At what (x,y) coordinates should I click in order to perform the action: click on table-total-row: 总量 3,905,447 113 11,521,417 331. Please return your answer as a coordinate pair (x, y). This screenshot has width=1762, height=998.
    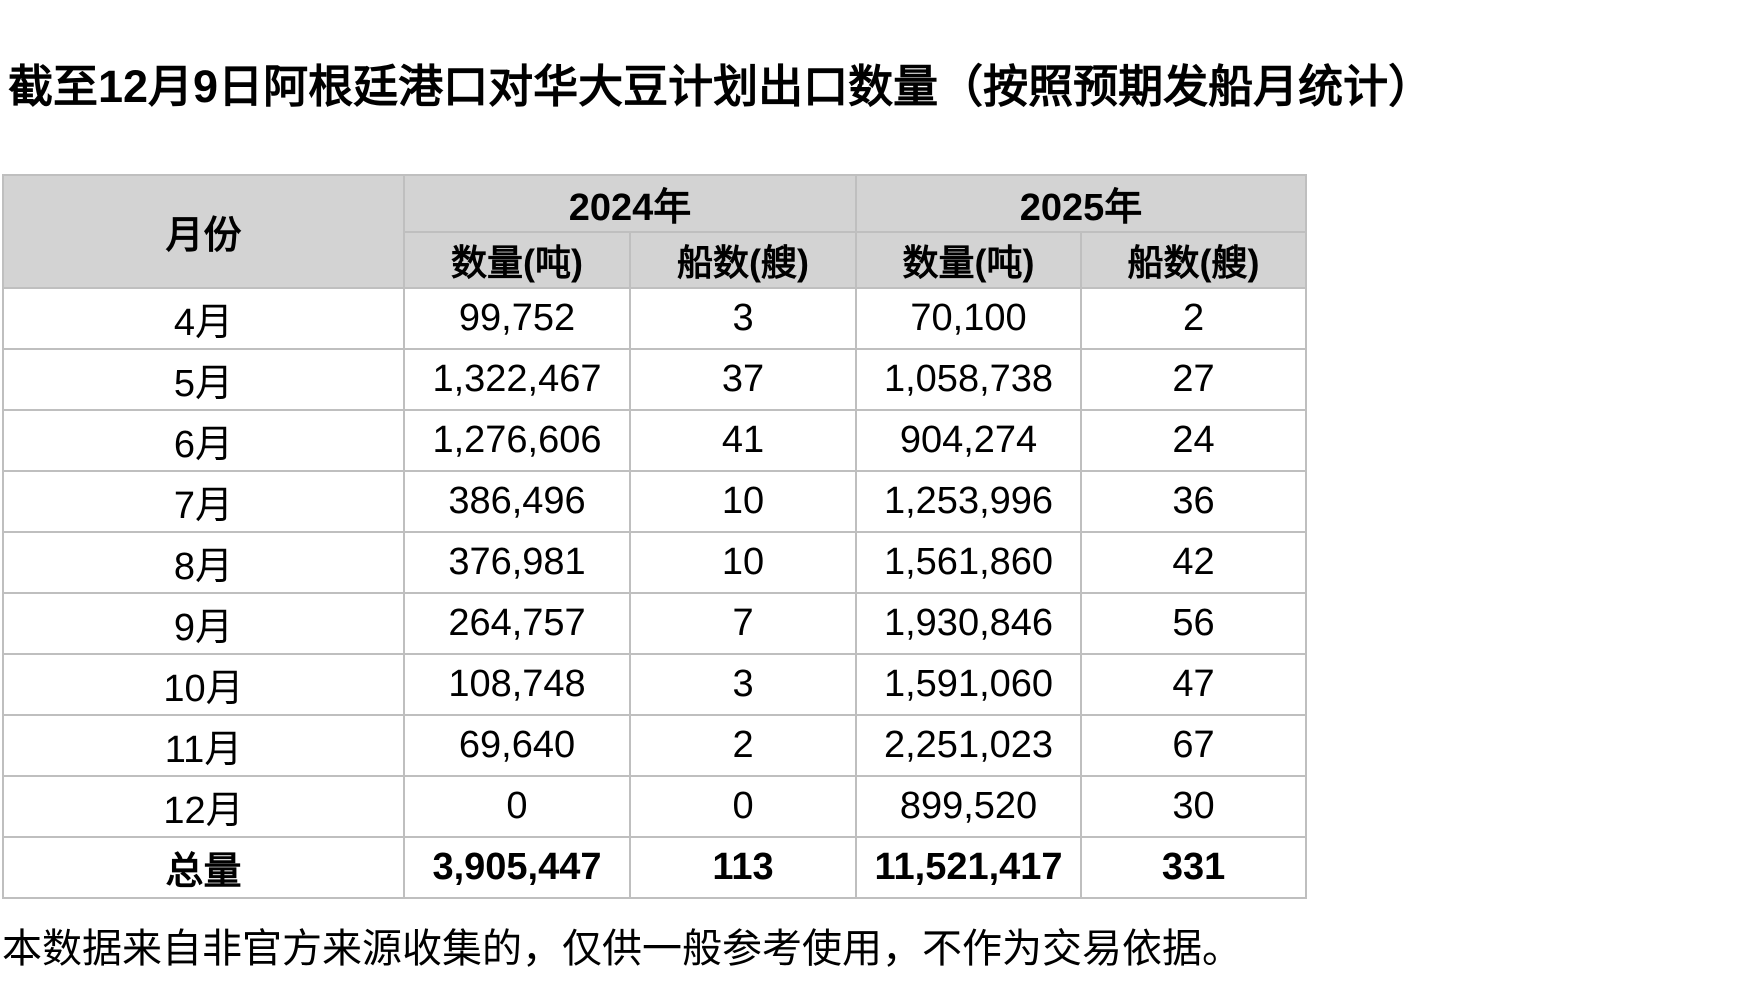
    Looking at the image, I should click on (655, 867).